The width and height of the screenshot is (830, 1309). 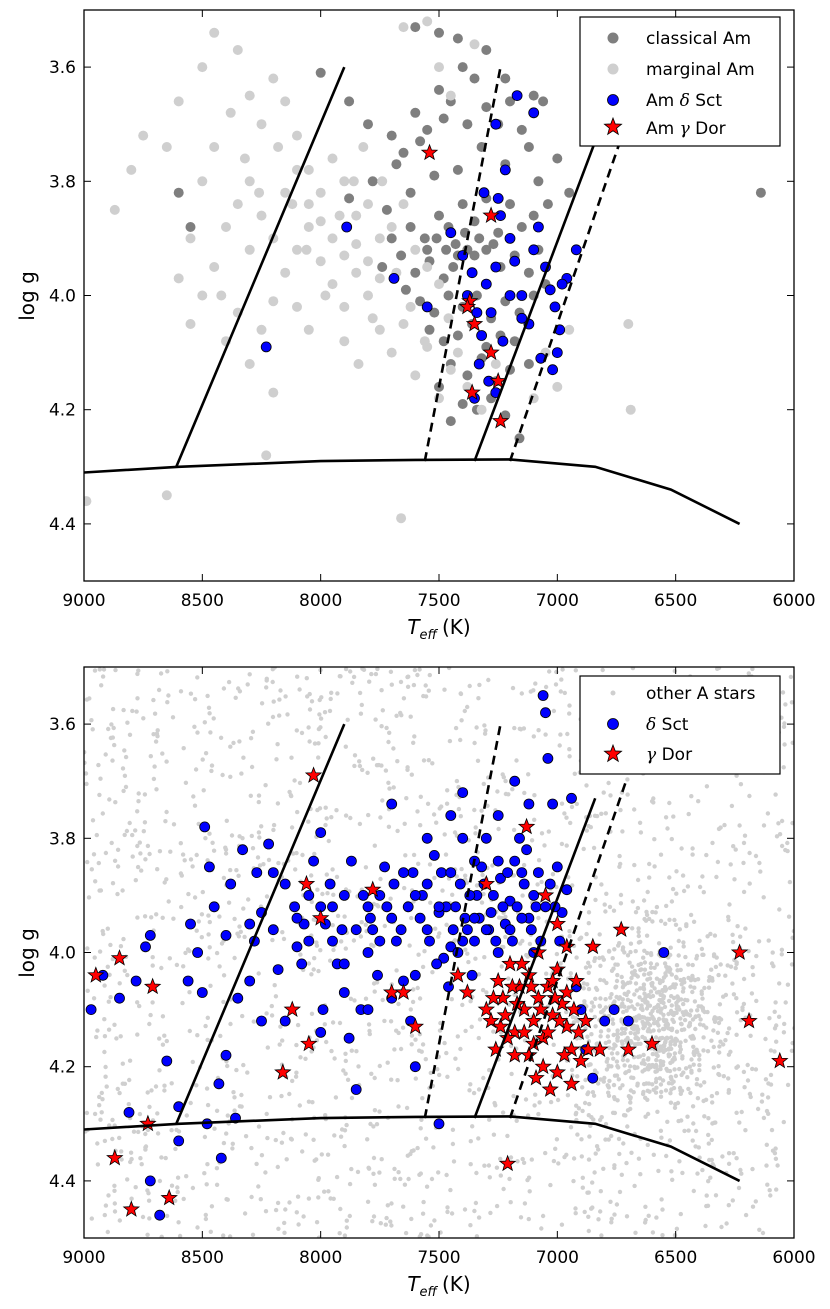 I want to click on legend-label-dsct: δ Sct, so click(x=667, y=725).